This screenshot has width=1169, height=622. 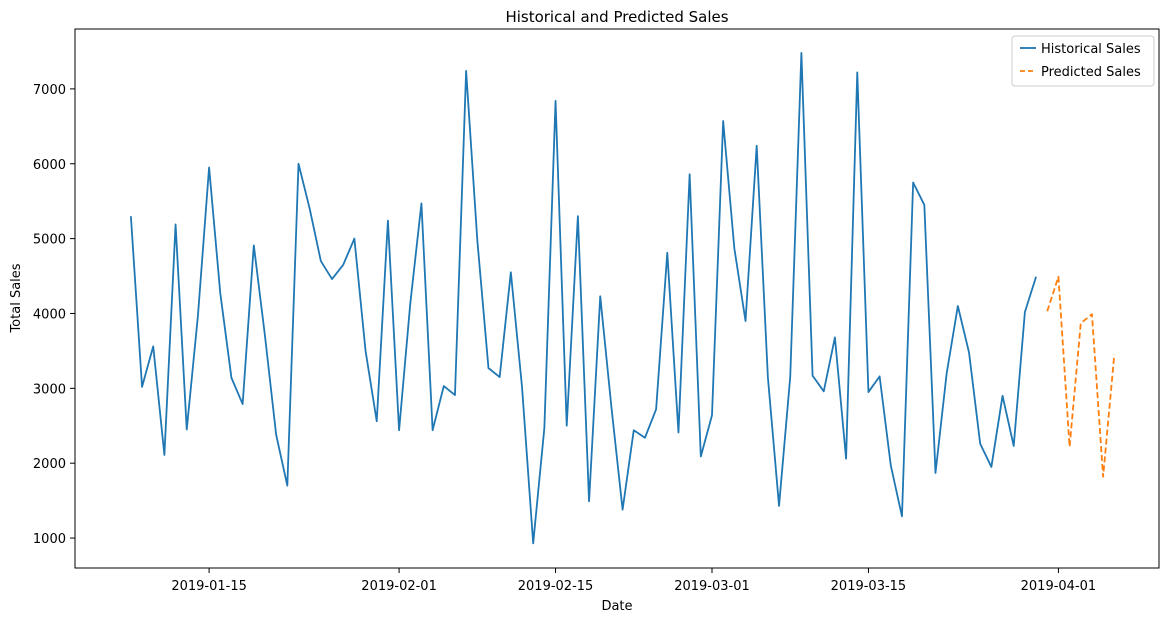 What do you see at coordinates (209, 586) in the screenshot?
I see `x-tick-label: 2019-01-15` at bounding box center [209, 586].